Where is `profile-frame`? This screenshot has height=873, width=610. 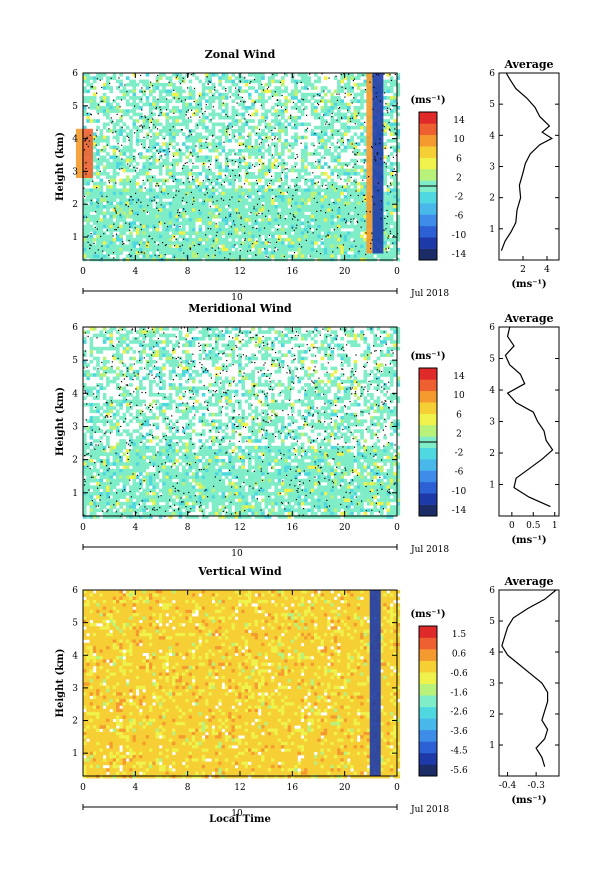 profile-frame is located at coordinates (529, 683).